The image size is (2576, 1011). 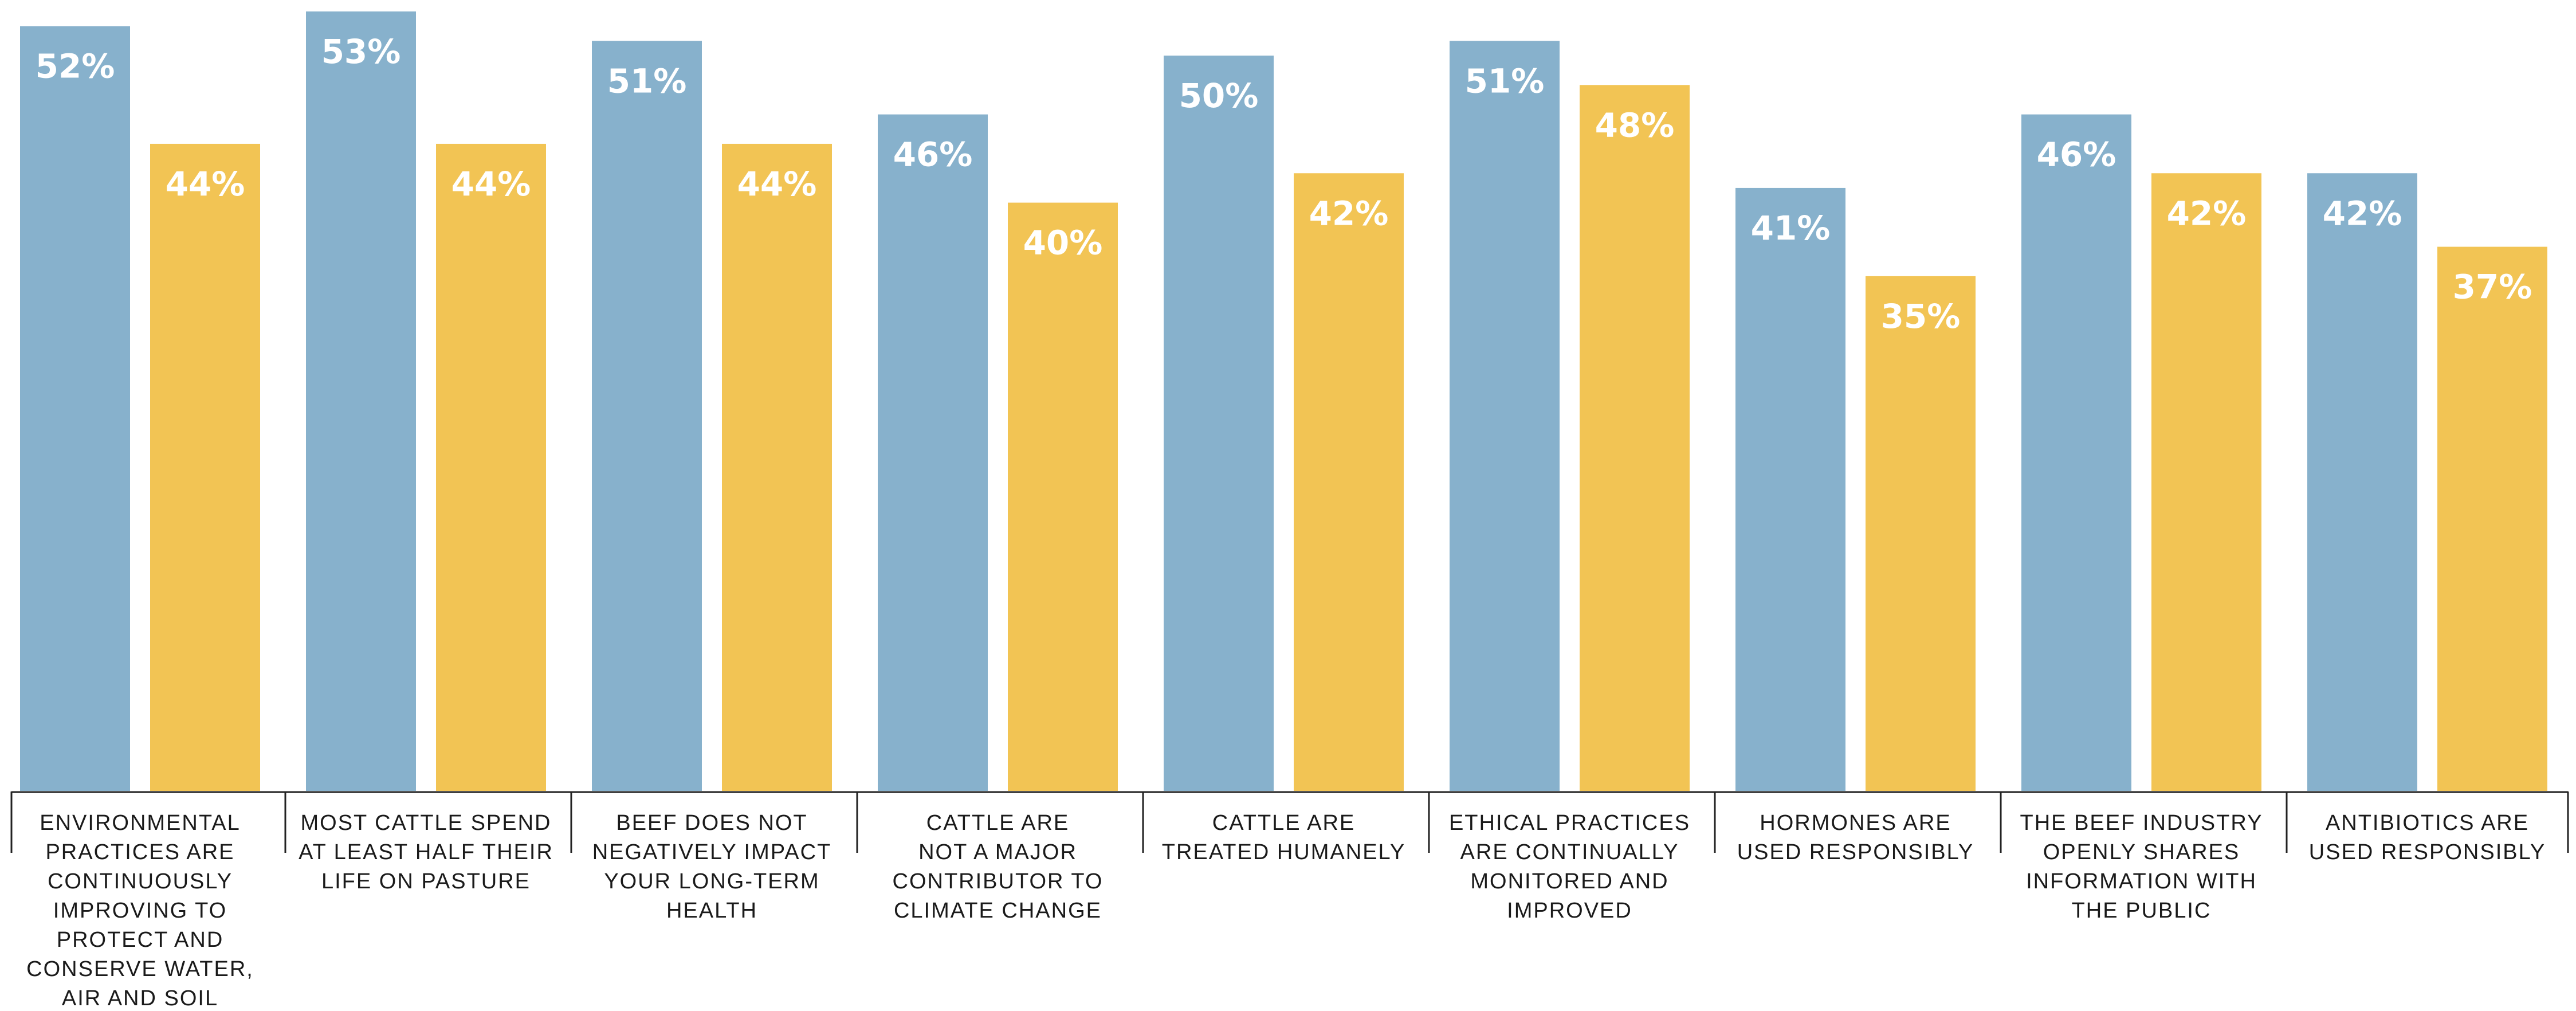 What do you see at coordinates (76, 67) in the screenshot?
I see `value-label-s1-c1: 52%` at bounding box center [76, 67].